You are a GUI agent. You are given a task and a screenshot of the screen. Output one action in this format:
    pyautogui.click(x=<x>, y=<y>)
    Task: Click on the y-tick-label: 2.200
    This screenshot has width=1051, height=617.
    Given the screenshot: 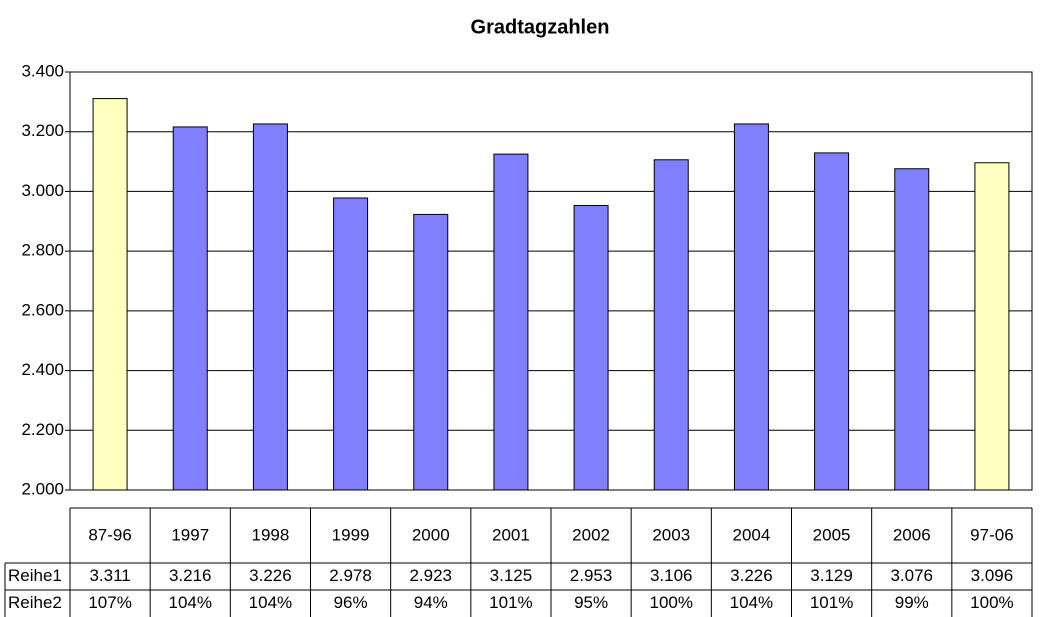 What is the action you would take?
    pyautogui.click(x=42, y=429)
    